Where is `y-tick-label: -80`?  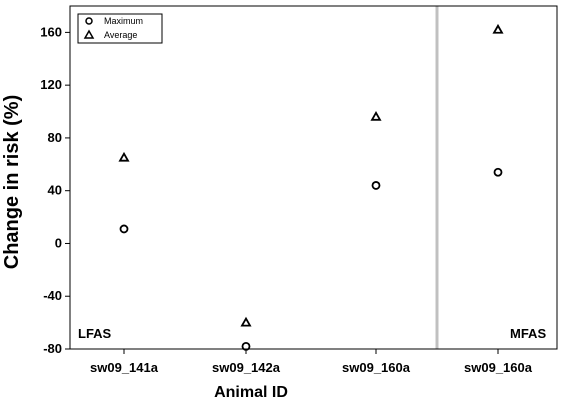 y-tick-label: -80 is located at coordinates (52, 348).